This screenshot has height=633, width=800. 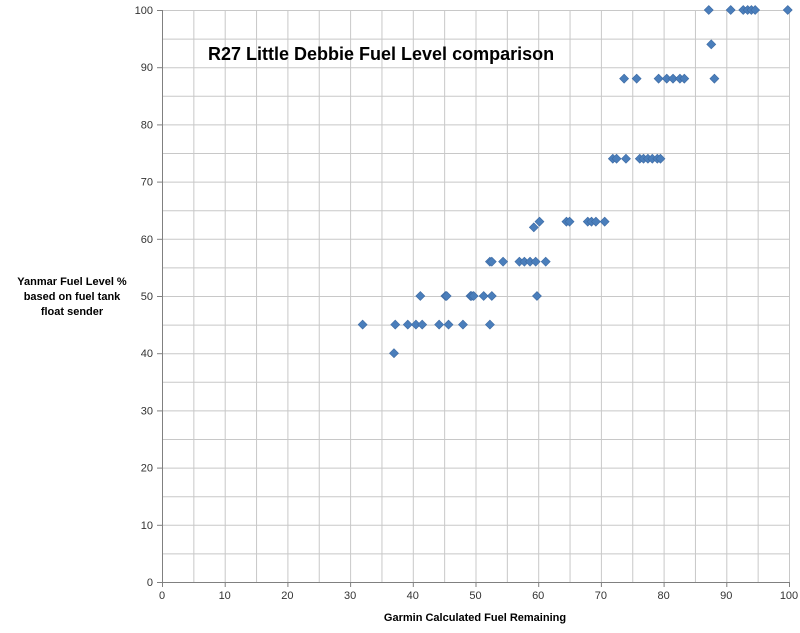 I want to click on x-tick-label: 20, so click(x=287, y=596).